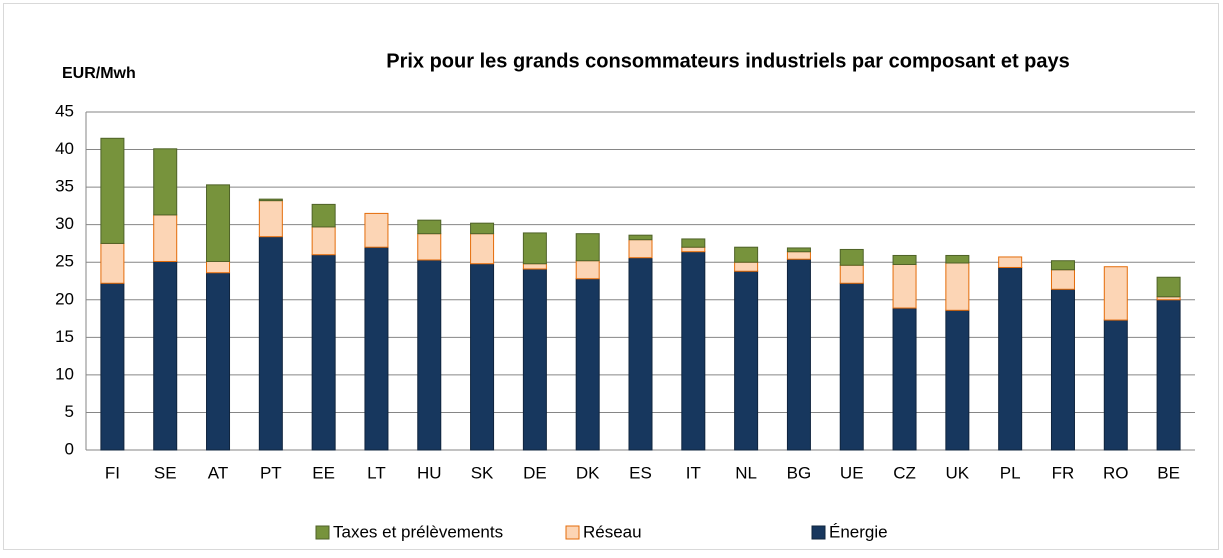 The width and height of the screenshot is (1223, 558). Describe the element at coordinates (482, 472) in the screenshot. I see `x-tick-label: SK` at that location.